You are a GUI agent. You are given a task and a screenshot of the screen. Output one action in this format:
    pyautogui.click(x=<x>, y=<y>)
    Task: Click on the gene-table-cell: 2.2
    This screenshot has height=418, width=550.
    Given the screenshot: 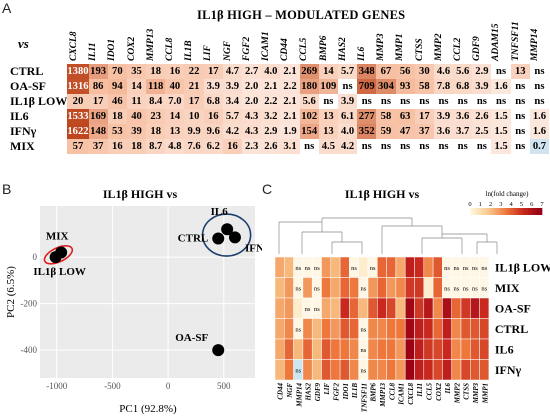 What is the action you would take?
    pyautogui.click(x=290, y=86)
    